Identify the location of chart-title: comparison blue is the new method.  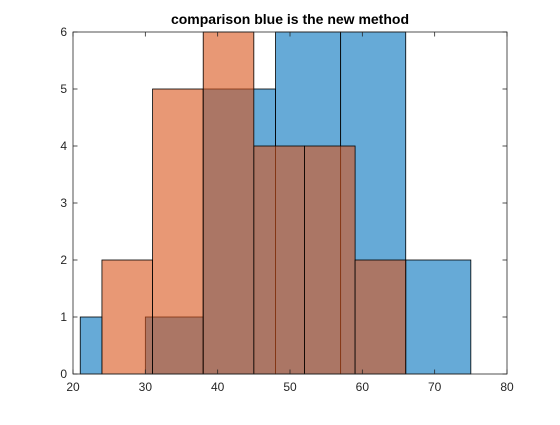
(290, 19).